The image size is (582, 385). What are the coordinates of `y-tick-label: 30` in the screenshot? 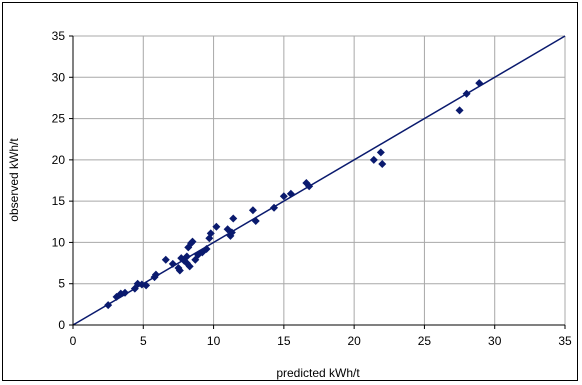 It's located at (59, 77).